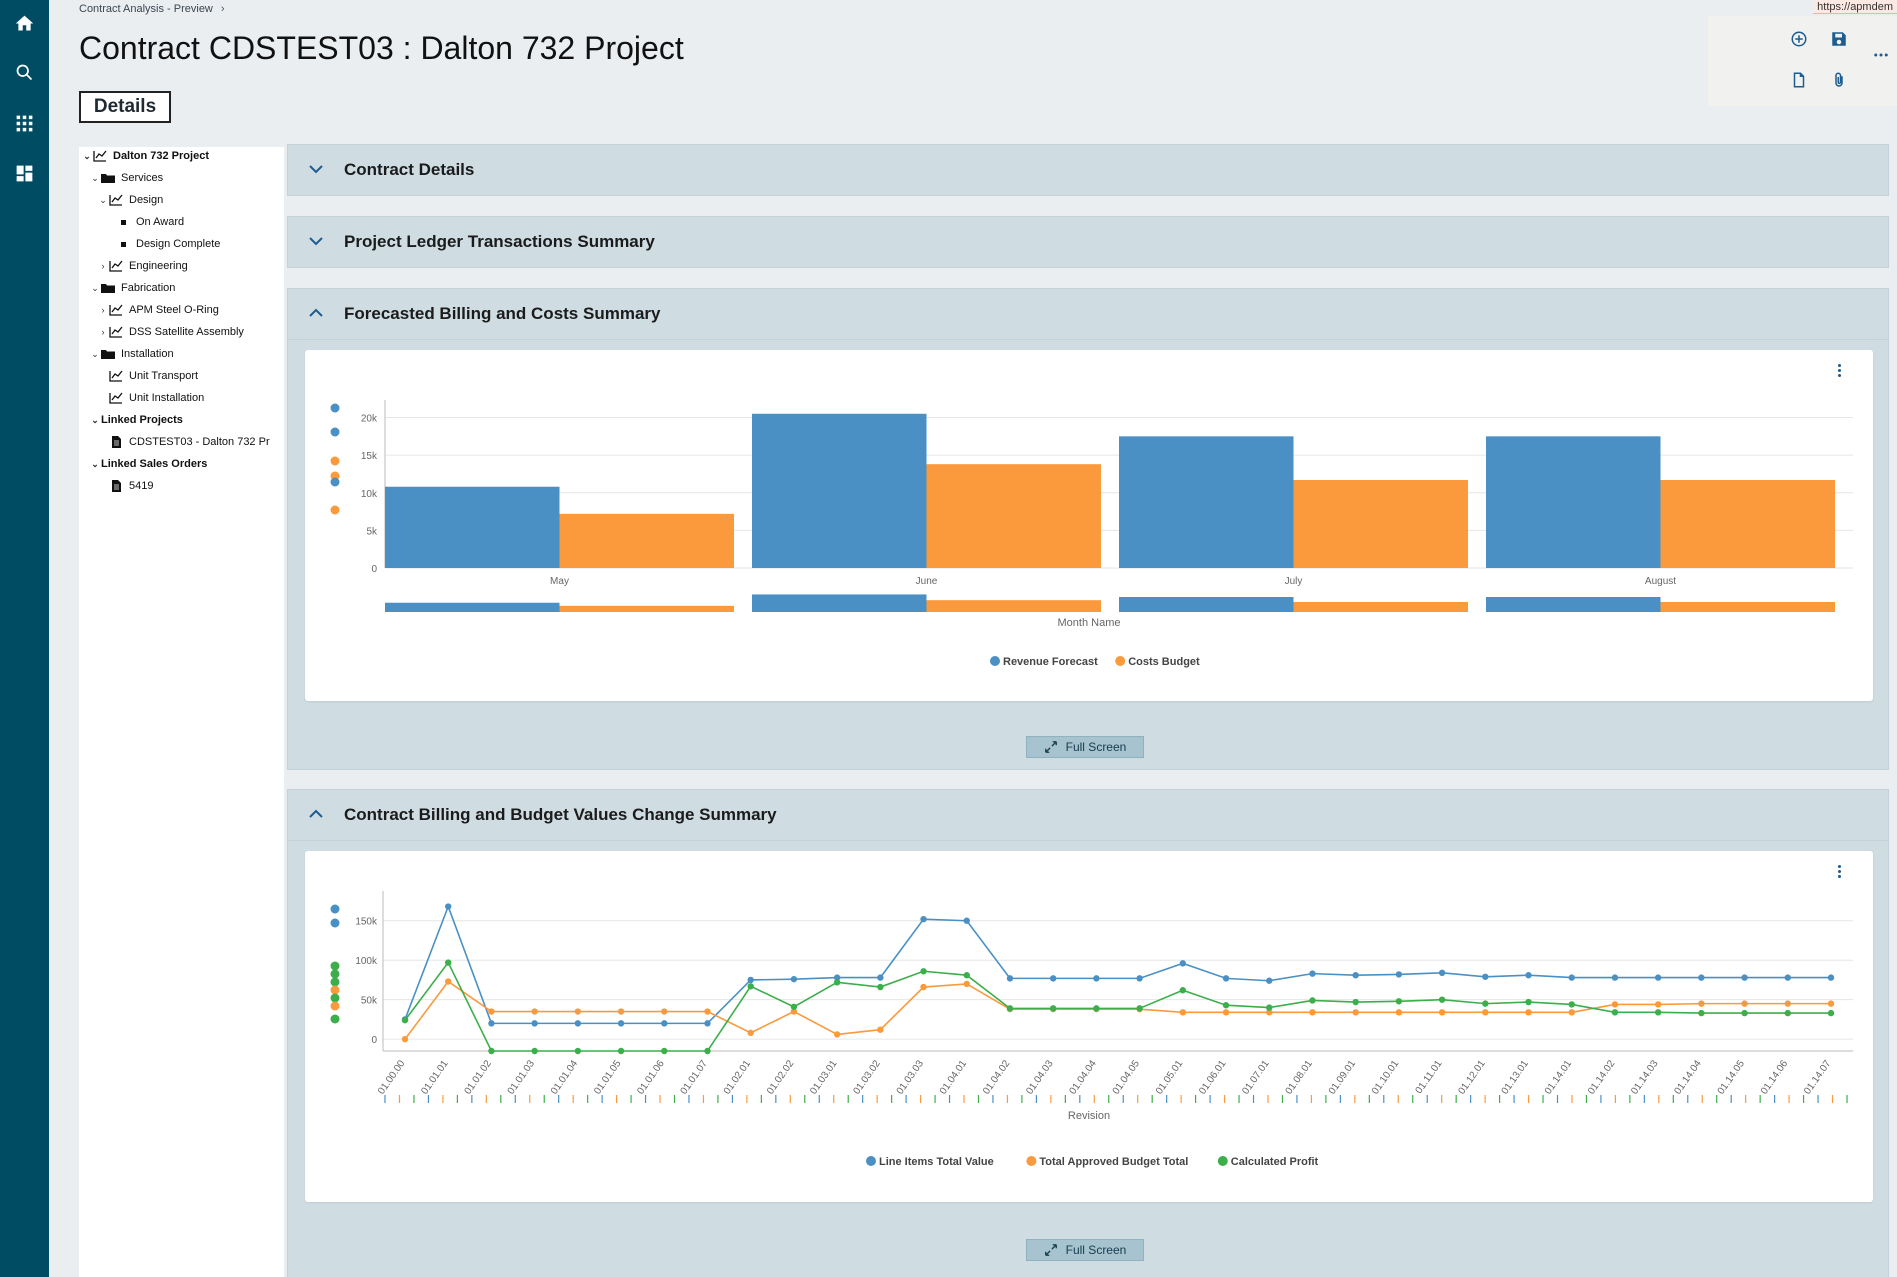 The height and width of the screenshot is (1277, 1897). I want to click on x-tick-label: 01.13.01, so click(1516, 1077).